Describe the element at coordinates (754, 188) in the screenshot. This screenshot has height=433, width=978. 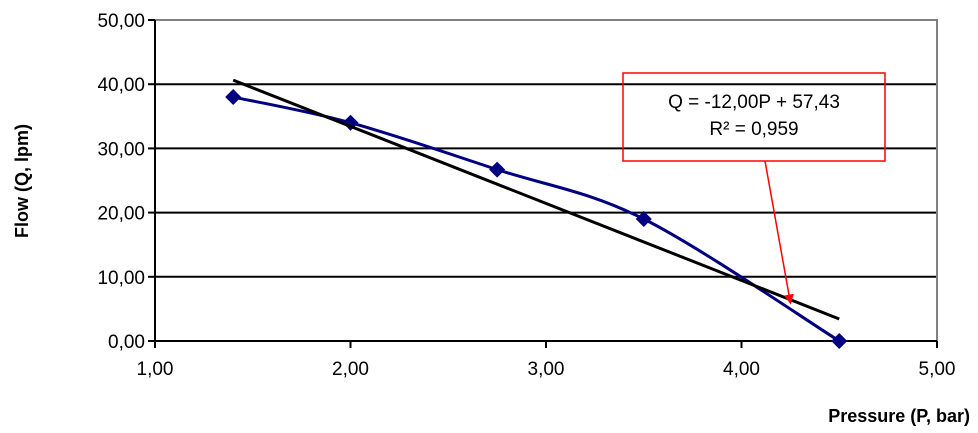
I see `equation-annotation: Q = -12,00P + 57,43 R² = 0,959` at that location.